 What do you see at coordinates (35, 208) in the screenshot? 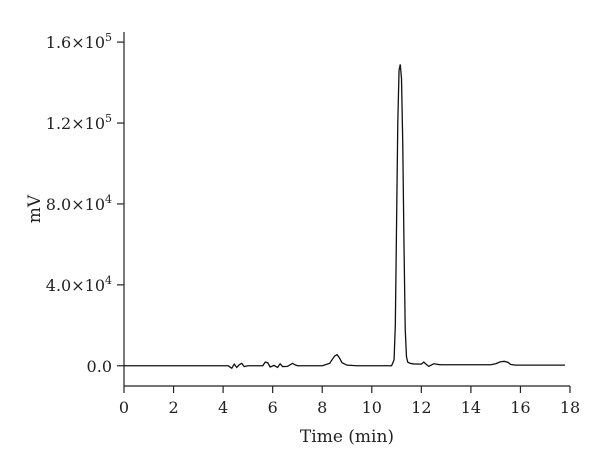
I see `y-axis-title: mV` at bounding box center [35, 208].